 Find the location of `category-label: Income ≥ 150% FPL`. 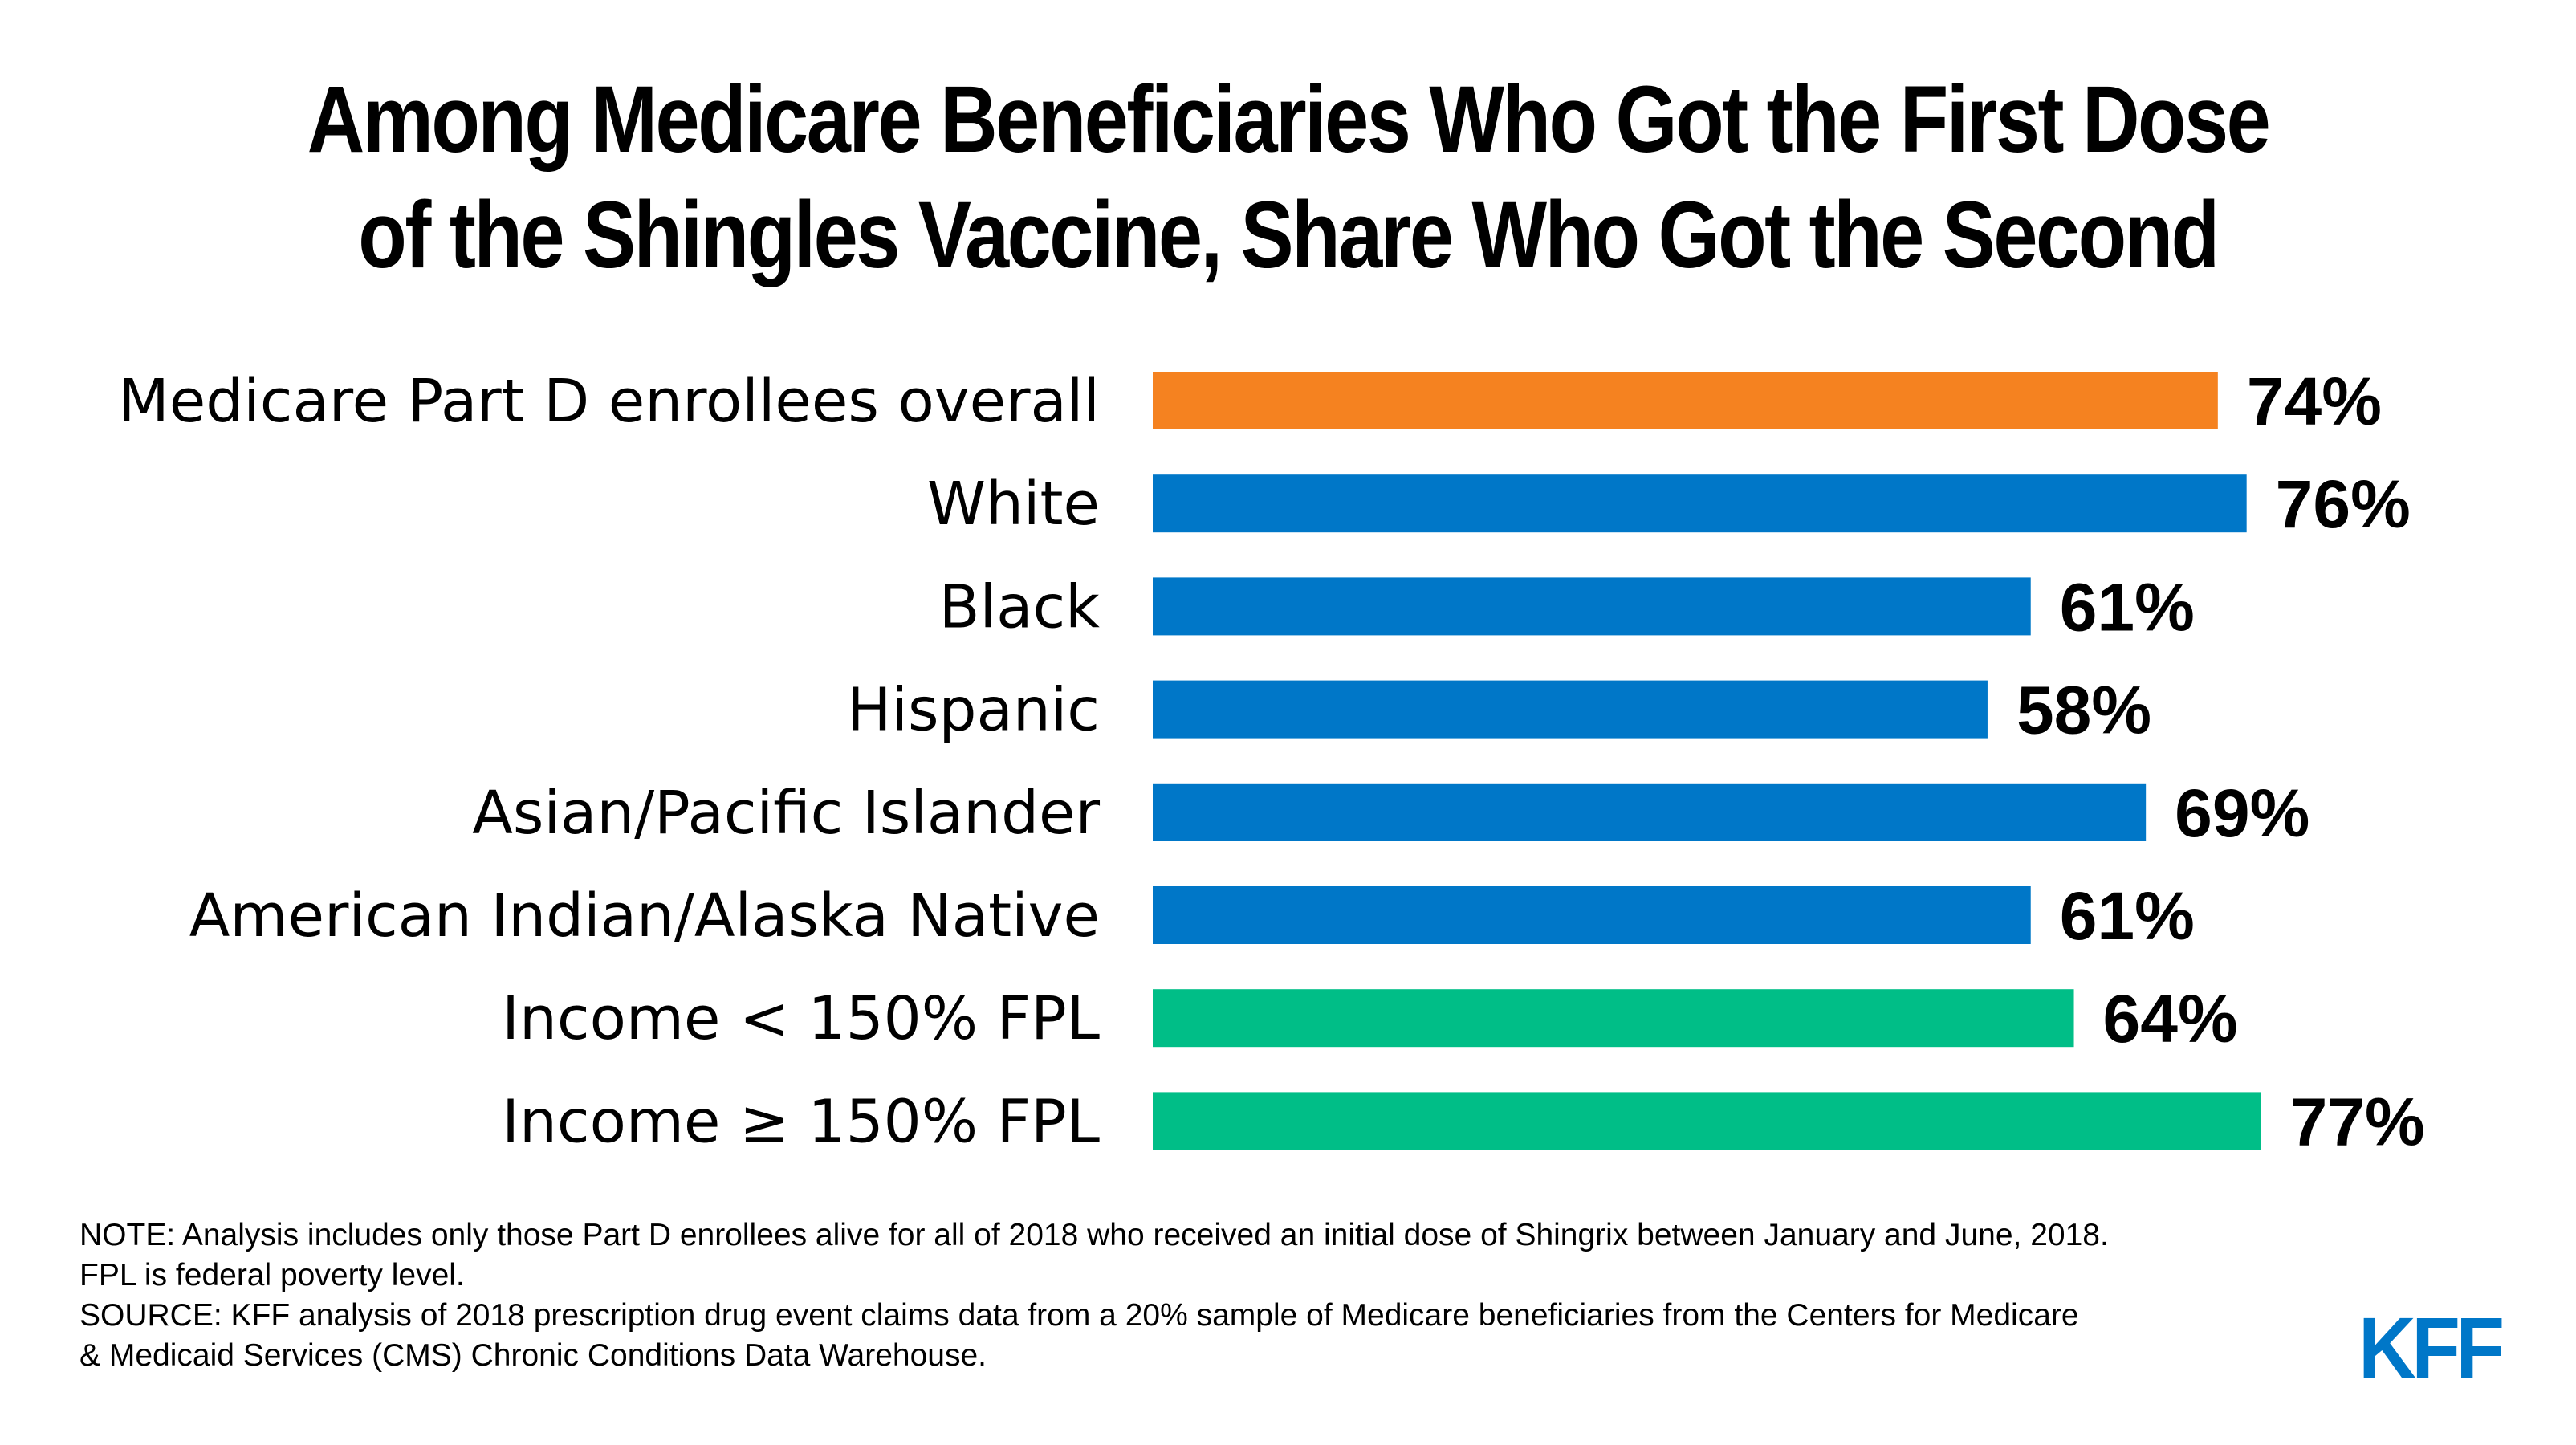

category-label: Income ≥ 150% FPL is located at coordinates (801, 1122).